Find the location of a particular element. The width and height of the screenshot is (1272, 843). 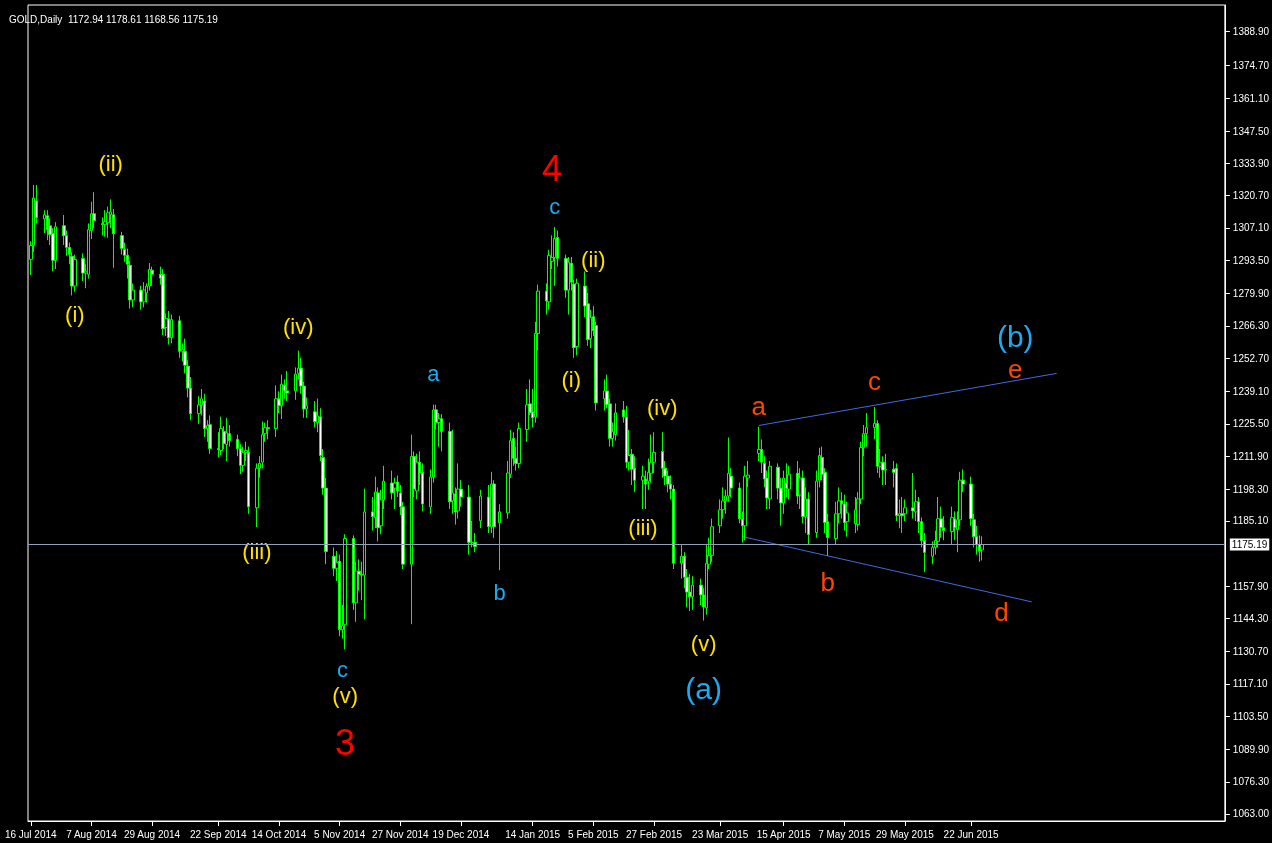

y-tick-label: 1117.10 is located at coordinates (1250, 684).